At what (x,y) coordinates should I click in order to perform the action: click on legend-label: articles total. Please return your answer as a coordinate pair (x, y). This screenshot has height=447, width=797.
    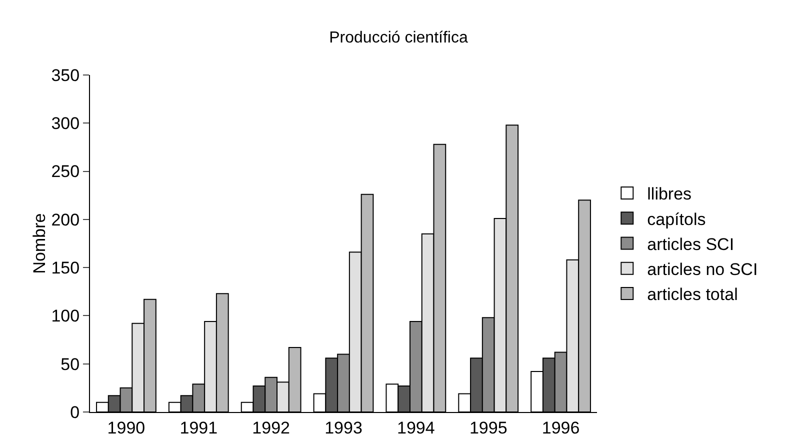
    Looking at the image, I should click on (692, 294).